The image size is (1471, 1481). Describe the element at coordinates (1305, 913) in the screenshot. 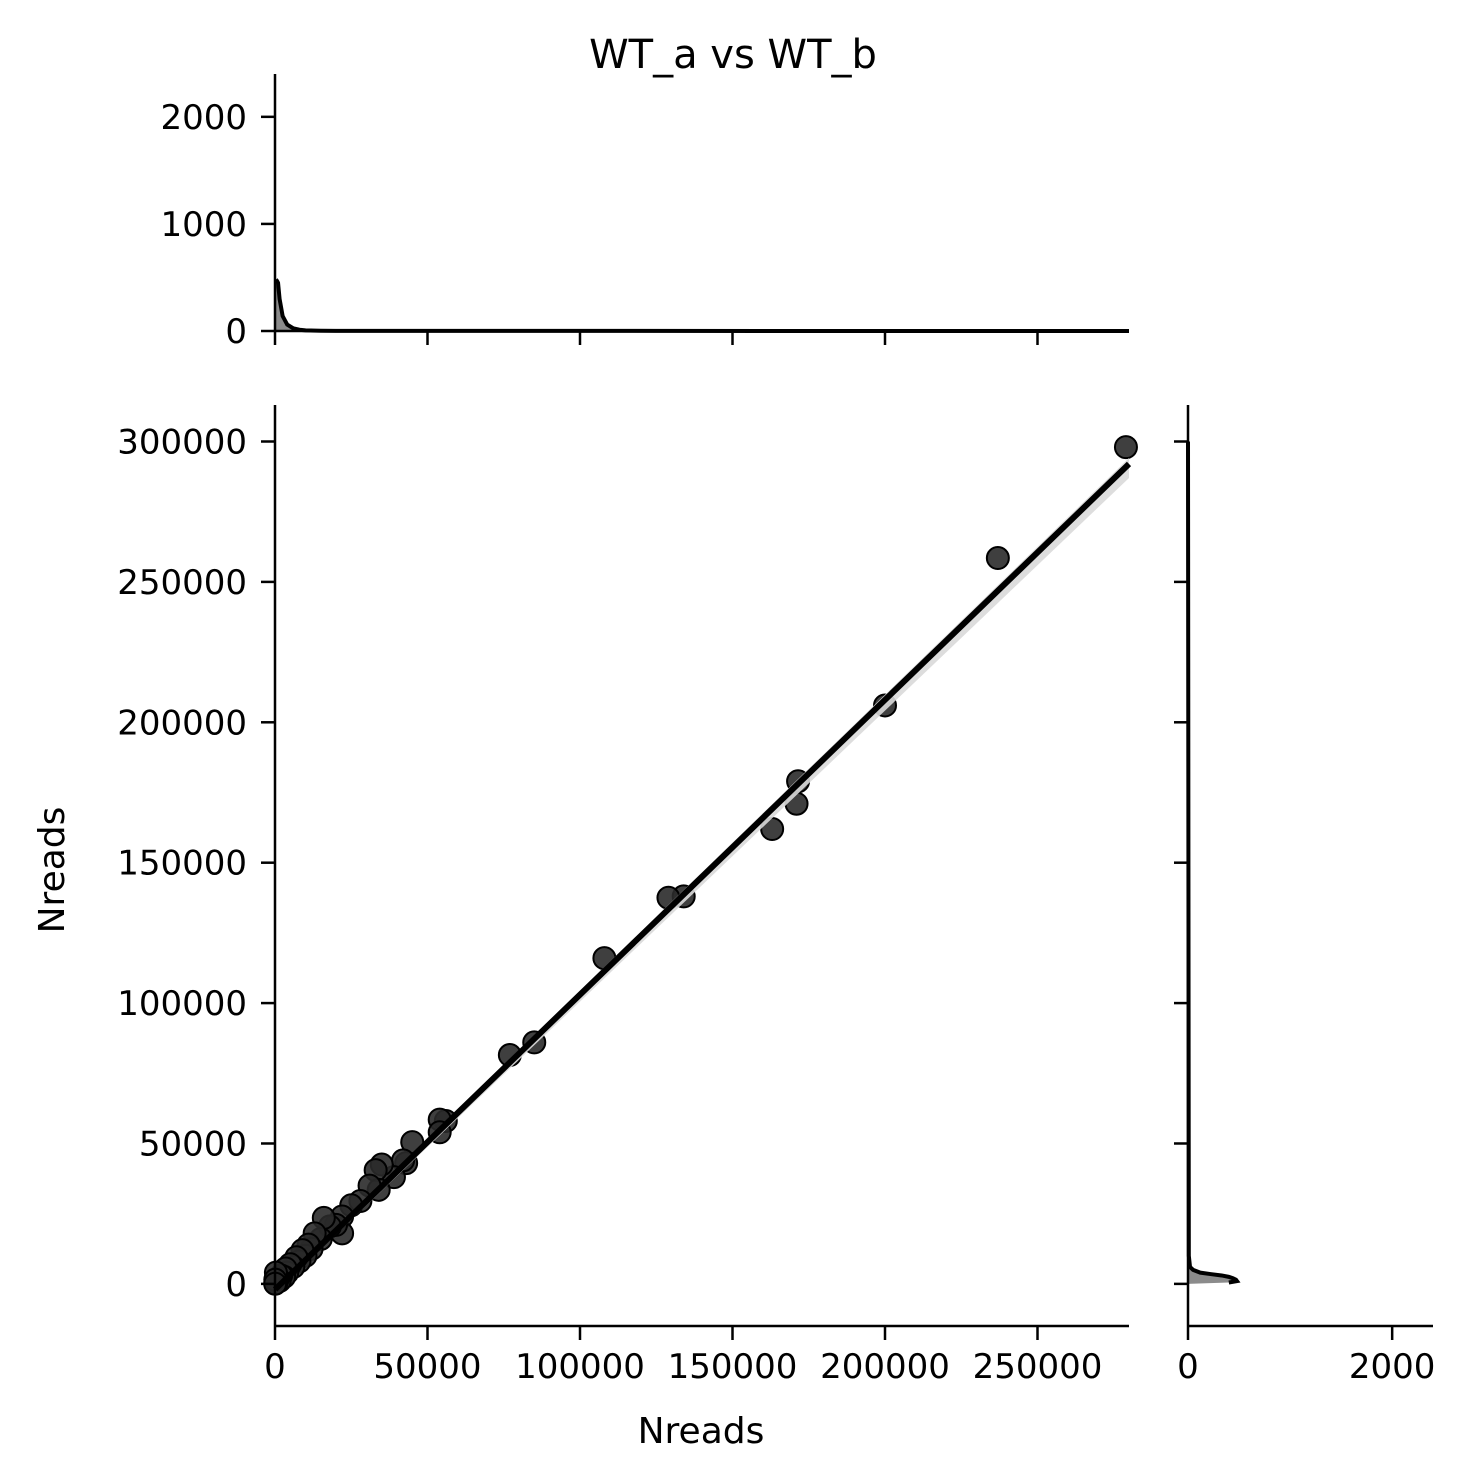

I see `right-marginal-ticks: 0 2000` at that location.